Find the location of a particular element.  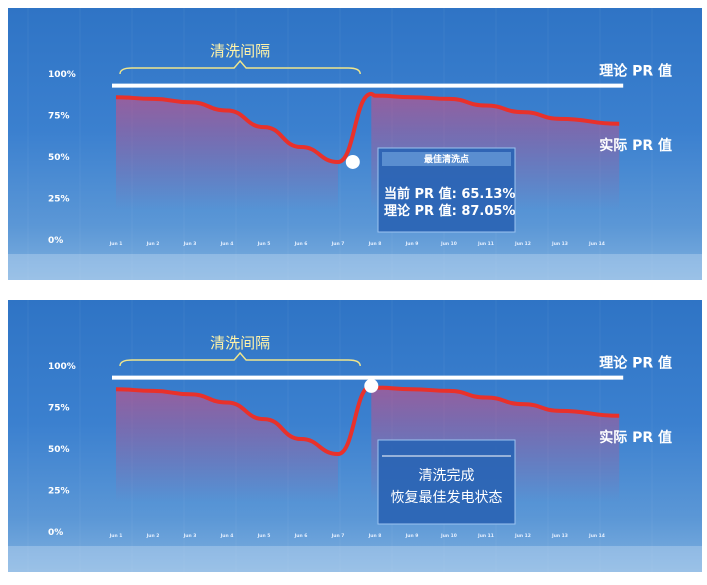

callout-header is located at coordinates (446, 159).